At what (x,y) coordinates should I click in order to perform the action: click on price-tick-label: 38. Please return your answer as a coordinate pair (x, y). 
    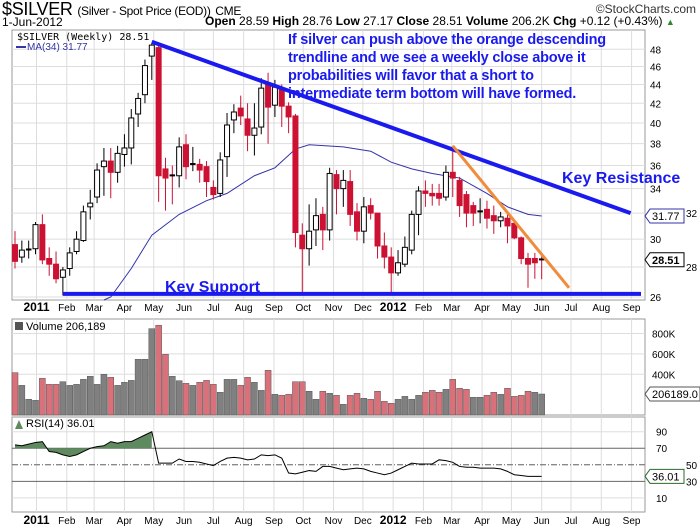
    Looking at the image, I should click on (656, 145).